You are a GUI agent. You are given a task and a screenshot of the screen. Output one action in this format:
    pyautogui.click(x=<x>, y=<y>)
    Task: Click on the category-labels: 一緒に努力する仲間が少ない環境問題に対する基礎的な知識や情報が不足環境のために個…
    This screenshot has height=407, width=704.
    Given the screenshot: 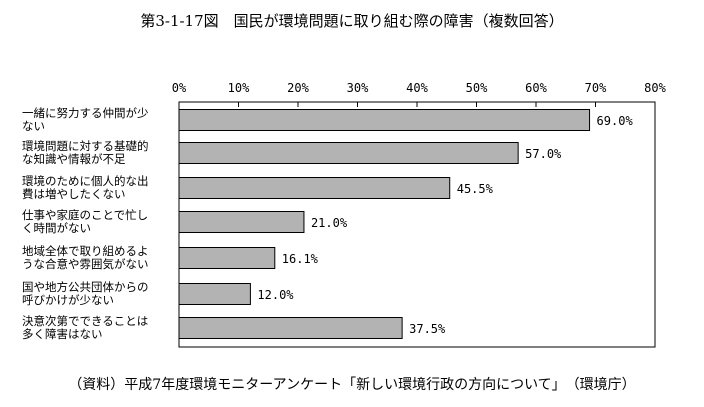 What is the action you would take?
    pyautogui.click(x=85, y=223)
    